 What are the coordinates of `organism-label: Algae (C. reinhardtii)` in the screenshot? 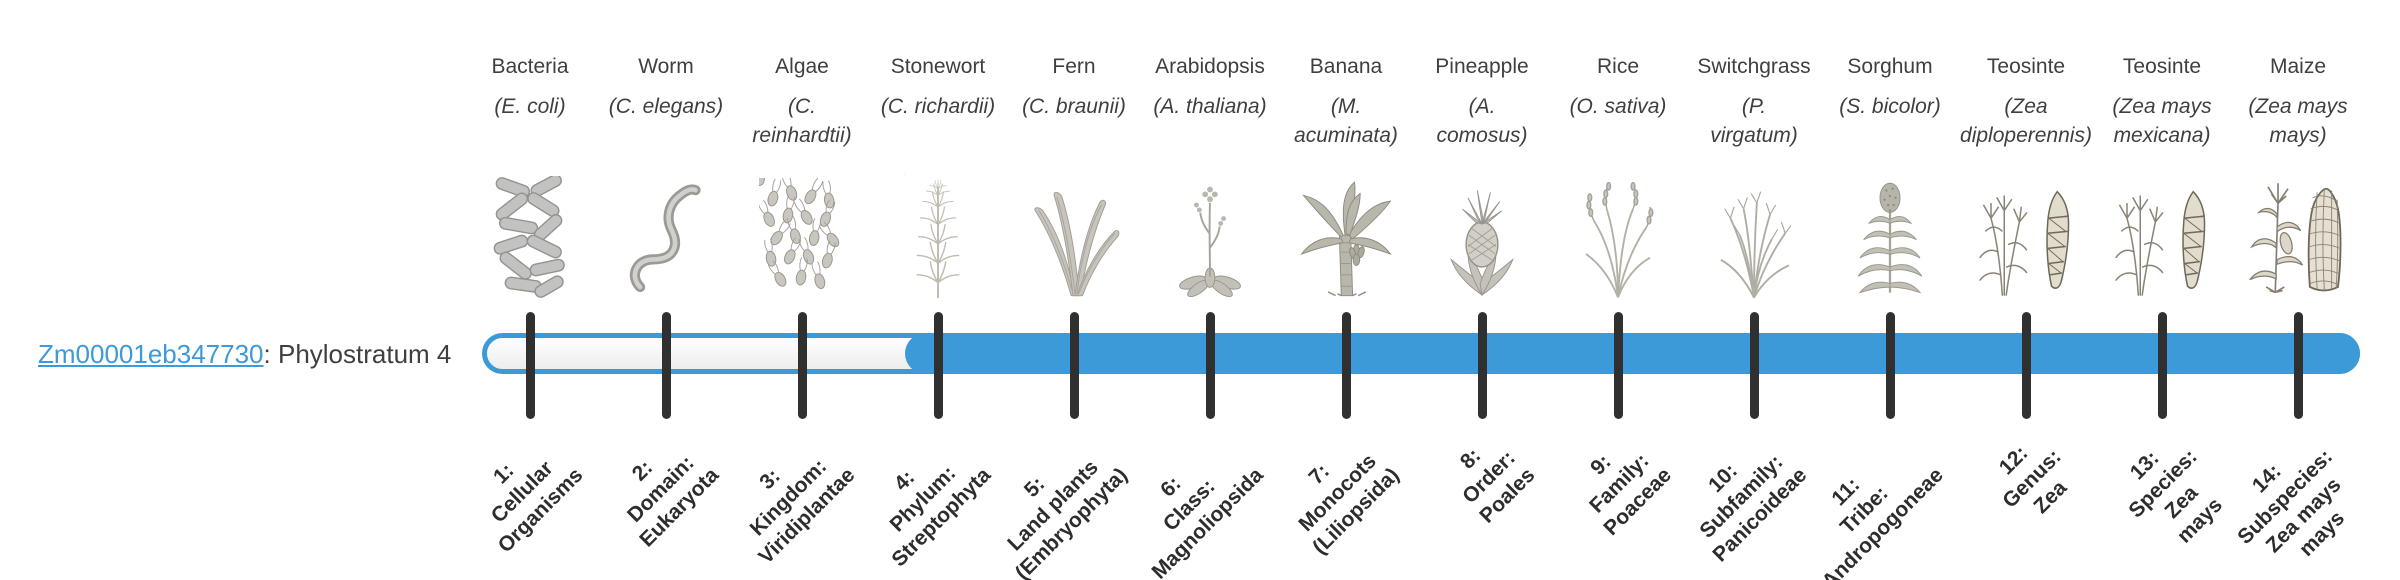 It's located at (802, 102).